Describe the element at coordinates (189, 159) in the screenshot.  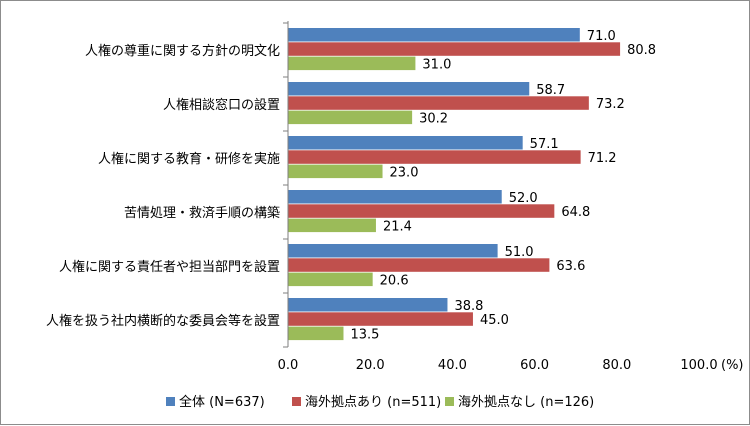
I see `category-label-2: 人権に関する教育・研修を実施` at that location.